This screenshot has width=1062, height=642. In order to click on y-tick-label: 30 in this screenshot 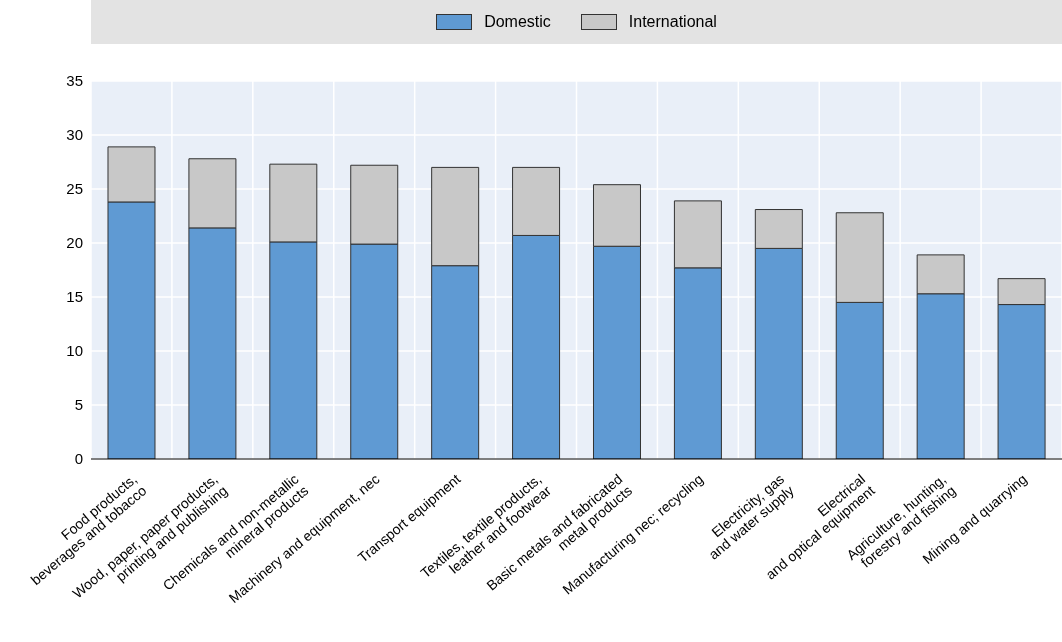, I will do `click(74, 135)`.